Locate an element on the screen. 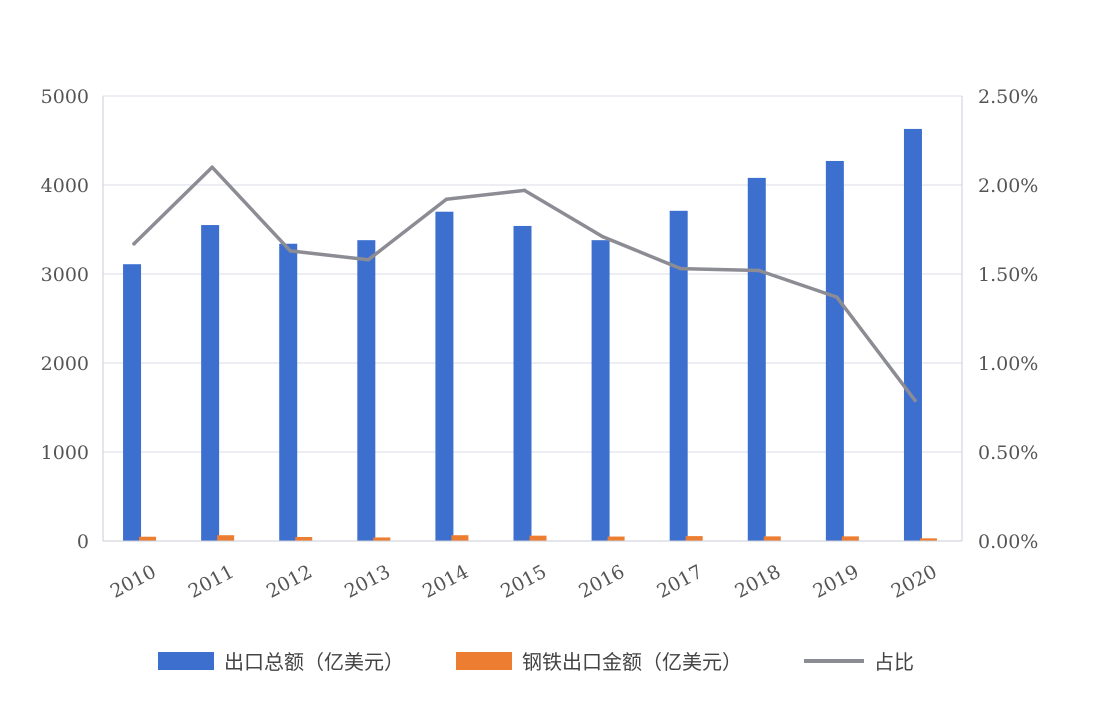 The width and height of the screenshot is (1112, 720). x-tick-label: 2018 is located at coordinates (757, 582).